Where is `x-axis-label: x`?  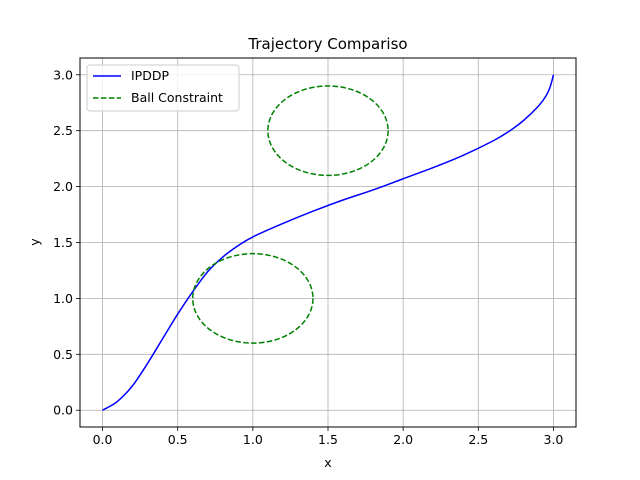 x-axis-label: x is located at coordinates (327, 462).